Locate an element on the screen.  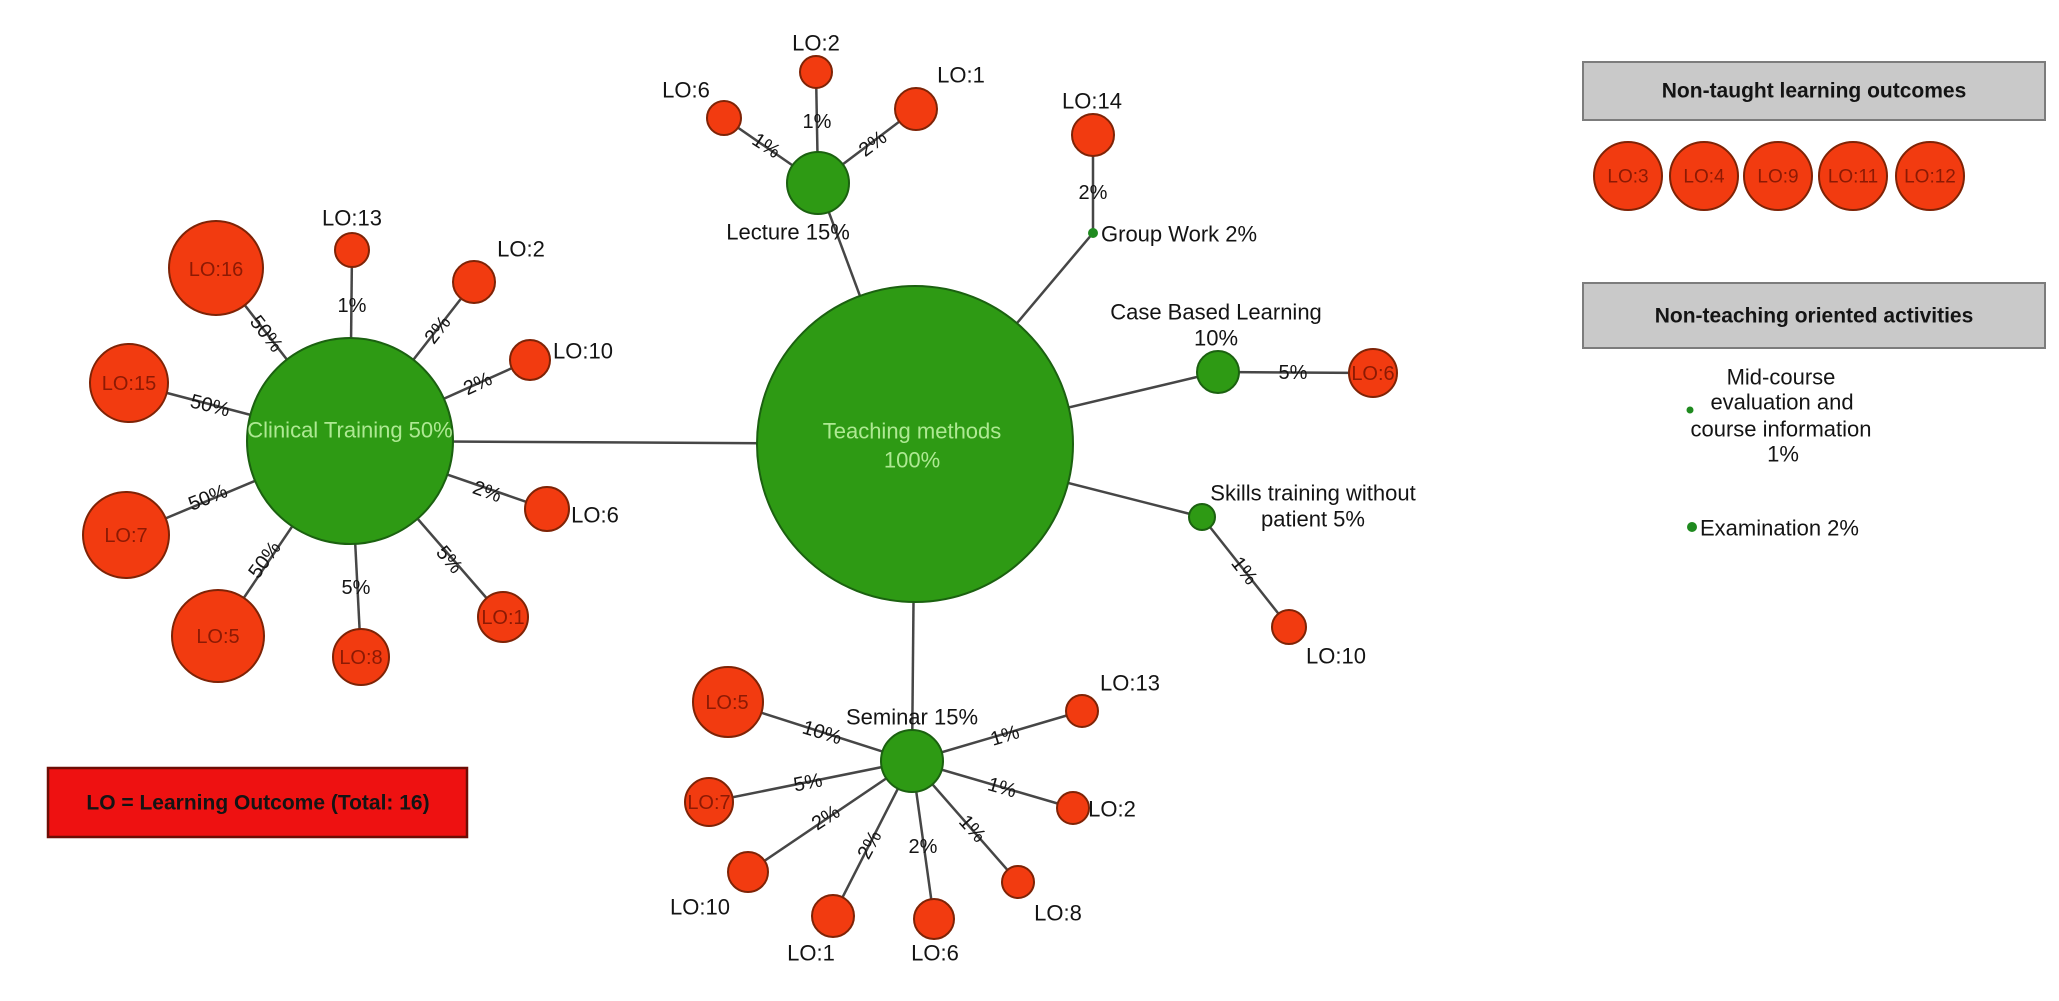
satellite-node-clinical-lo1 is located at coordinates (503, 617).